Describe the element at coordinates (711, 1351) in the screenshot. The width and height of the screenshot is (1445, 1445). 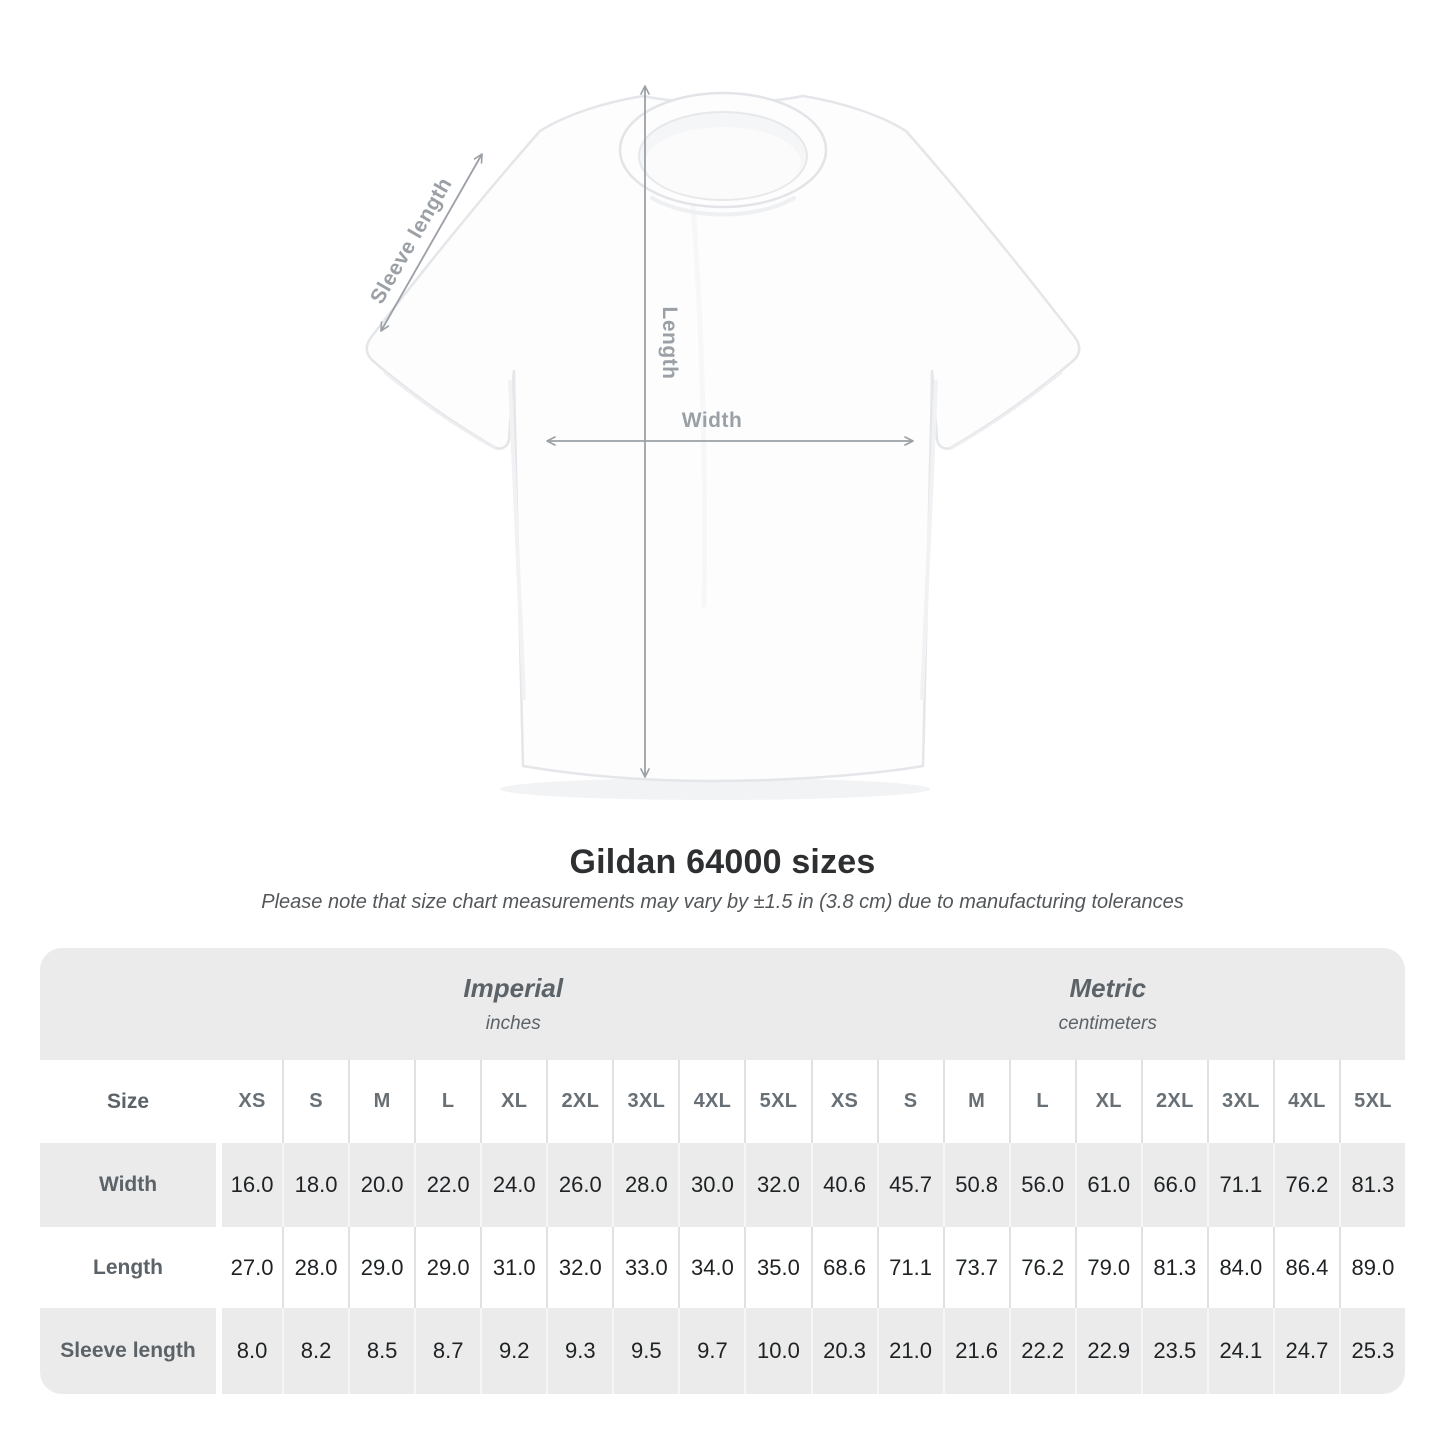
I see `cell-sleeve-imperial: 9.7` at that location.